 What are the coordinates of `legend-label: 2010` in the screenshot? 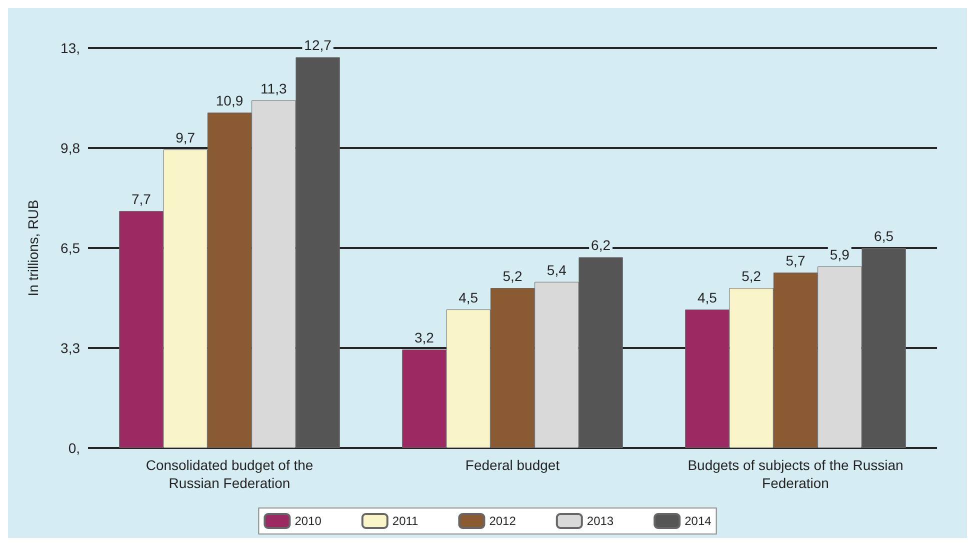 It's located at (308, 521).